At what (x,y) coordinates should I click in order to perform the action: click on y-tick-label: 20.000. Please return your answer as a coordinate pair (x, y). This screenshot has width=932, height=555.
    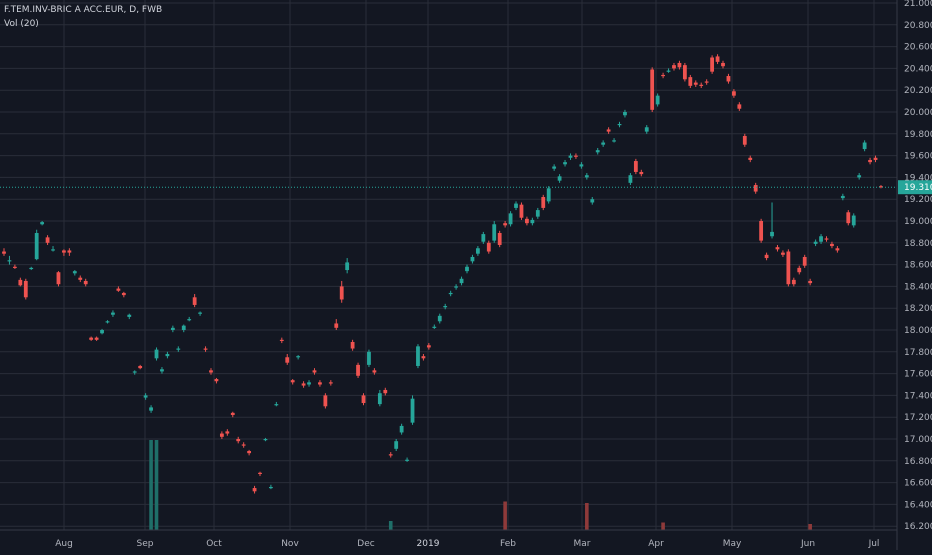
    Looking at the image, I should click on (918, 113).